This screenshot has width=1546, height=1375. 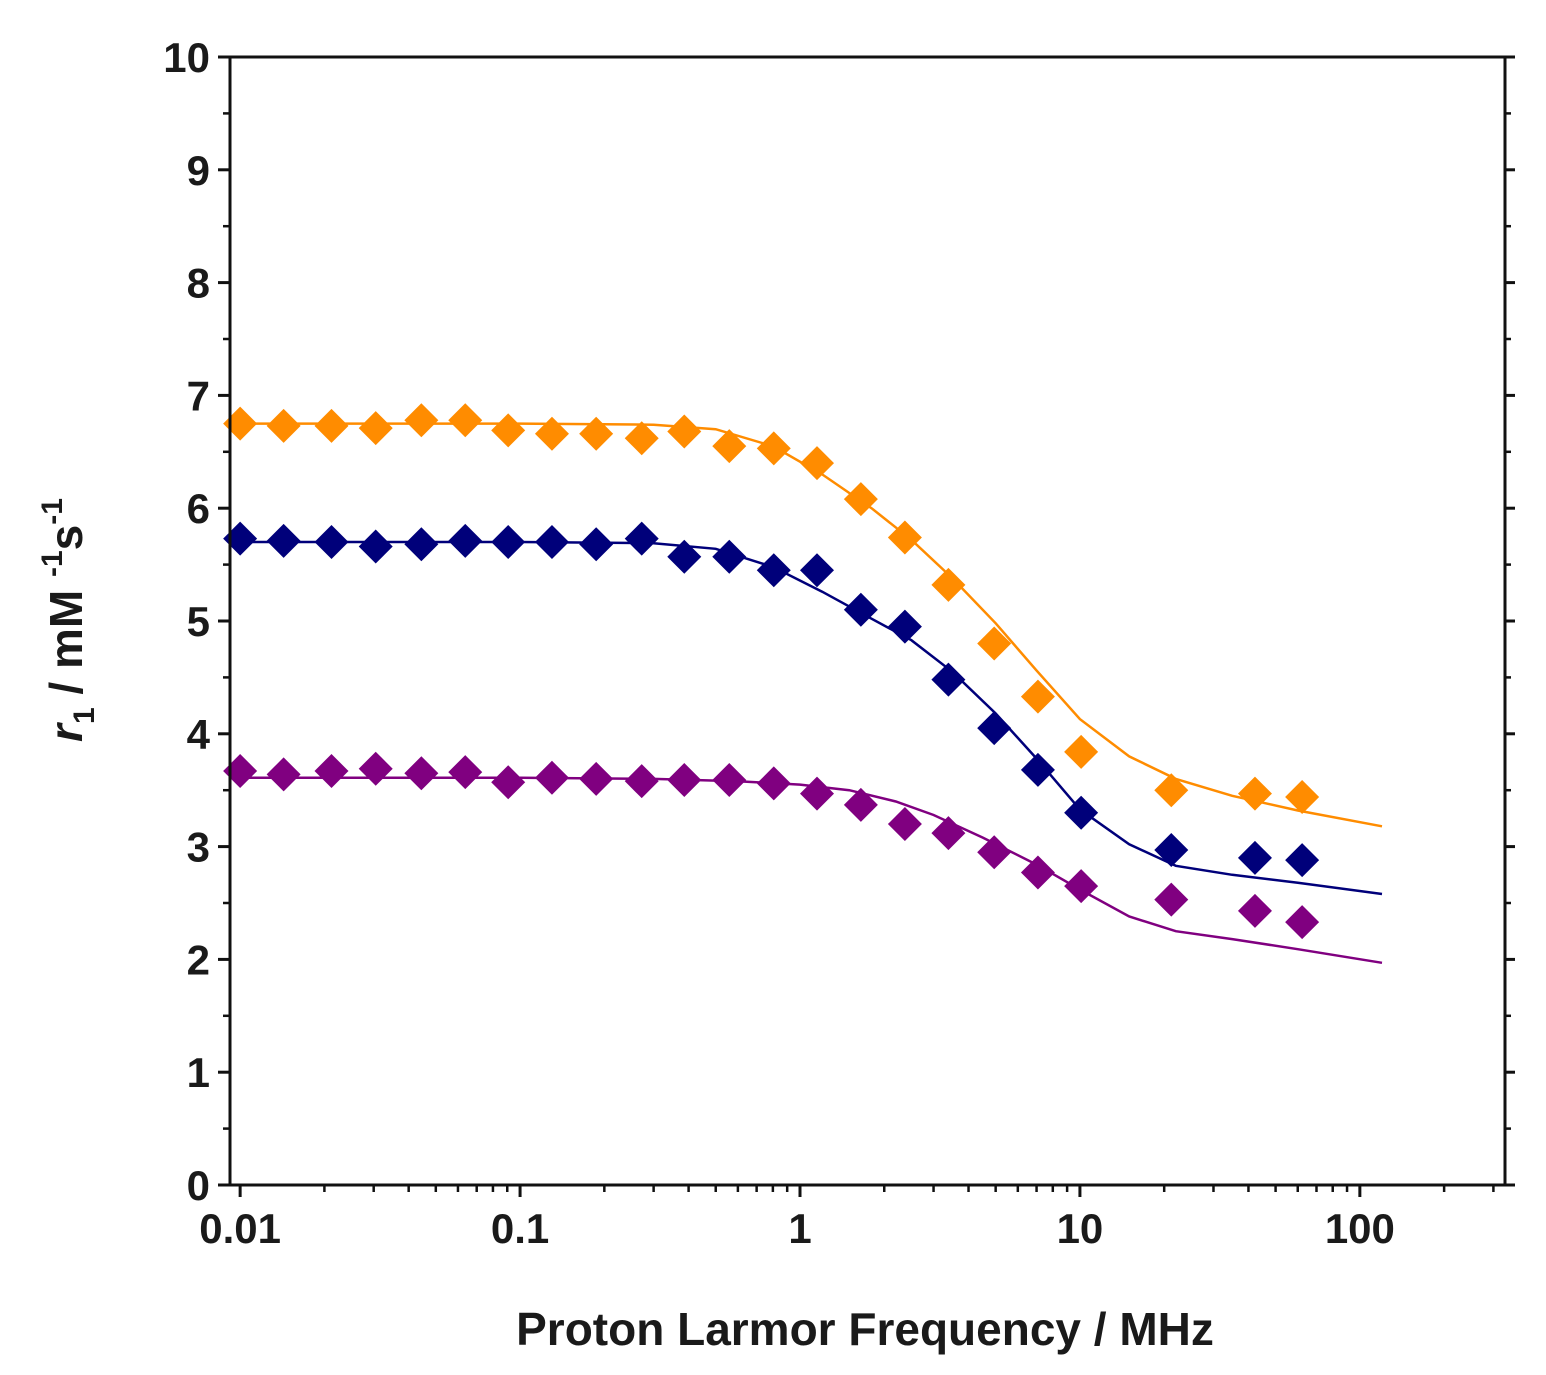 What do you see at coordinates (198, 508) in the screenshot?
I see `y-tick-label: 6` at bounding box center [198, 508].